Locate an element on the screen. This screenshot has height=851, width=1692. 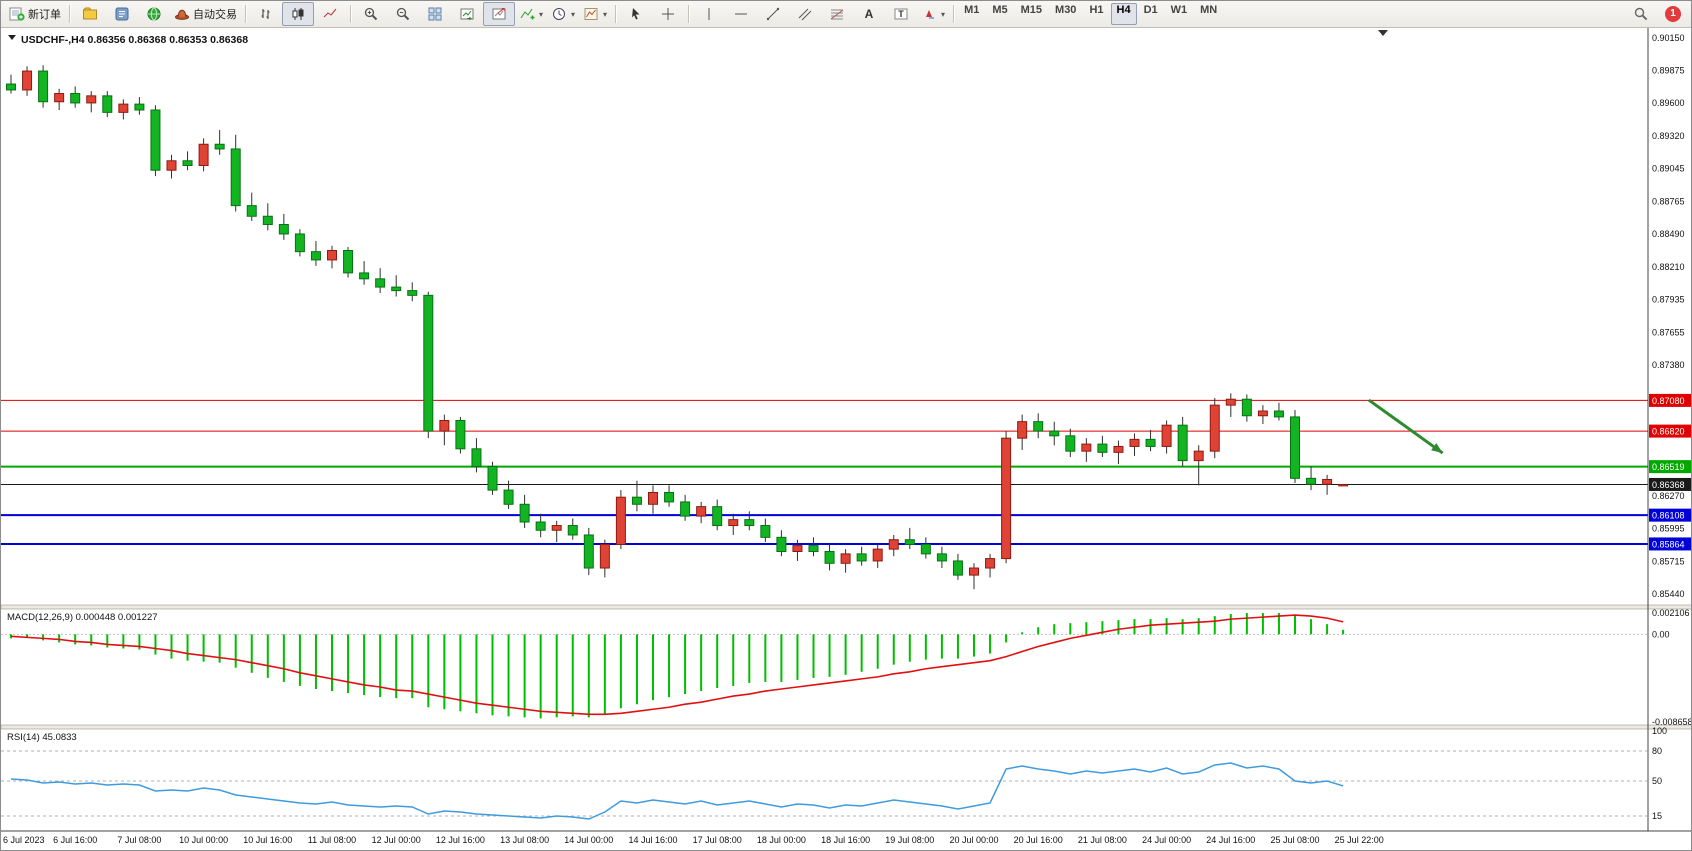
time-axis-label: 6 Jul 16:00 is located at coordinates (75, 840).